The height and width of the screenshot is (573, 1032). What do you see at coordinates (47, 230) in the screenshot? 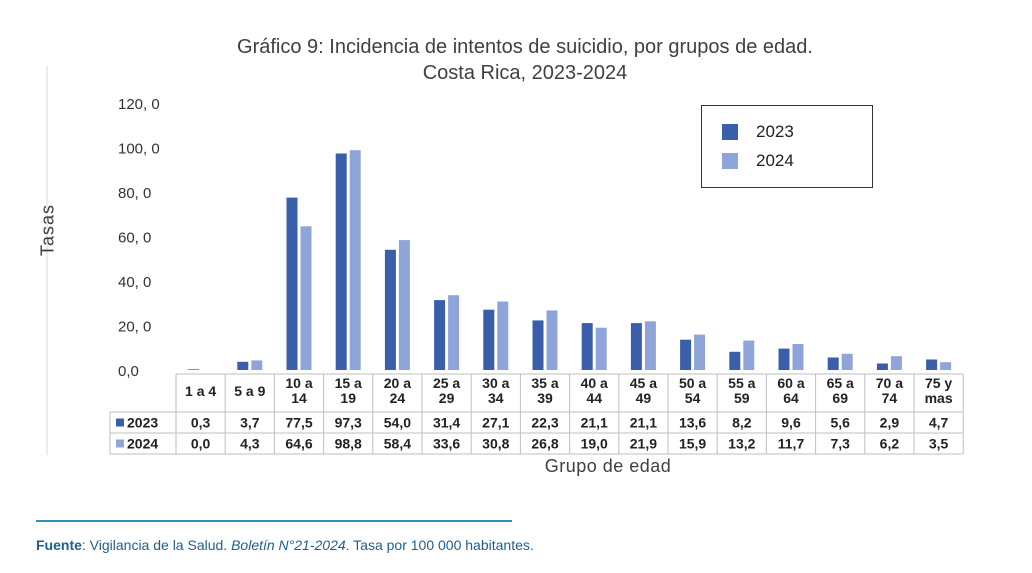
I see `y-axis-label: Tasas` at bounding box center [47, 230].